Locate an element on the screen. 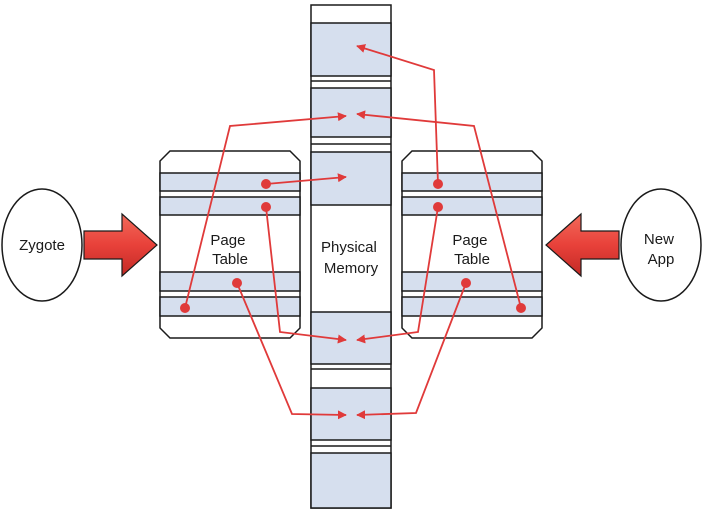  mapping-dots is located at coordinates (353, 246).